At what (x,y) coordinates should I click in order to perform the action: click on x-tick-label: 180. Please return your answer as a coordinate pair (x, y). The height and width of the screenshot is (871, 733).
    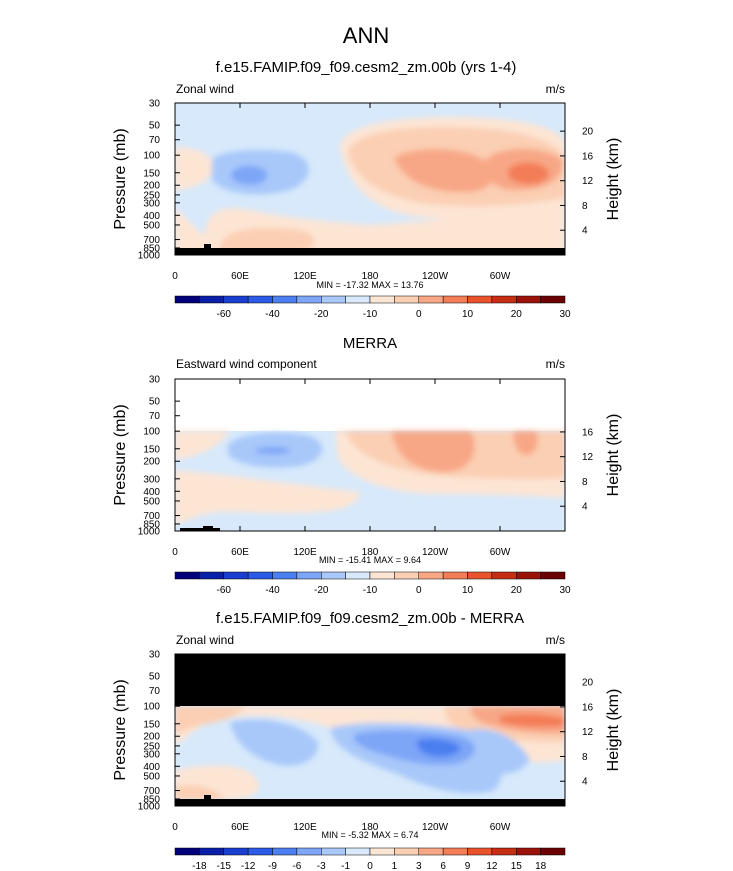
    Looking at the image, I should click on (370, 552).